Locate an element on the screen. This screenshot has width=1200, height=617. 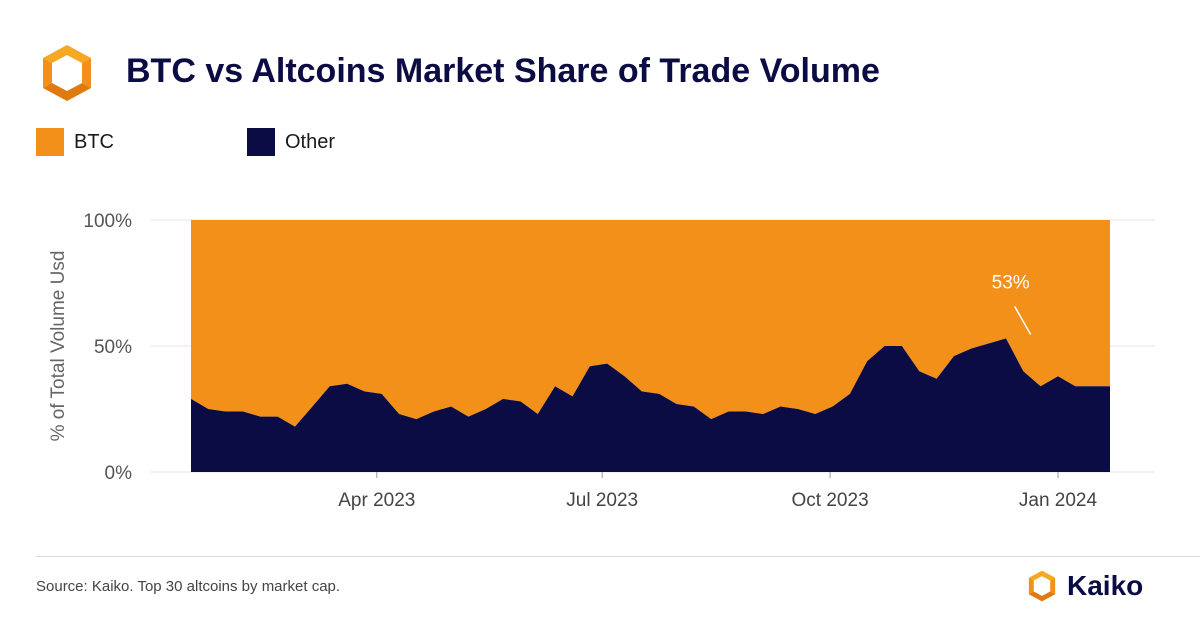
kaiko-logo-icon is located at coordinates (67, 73).